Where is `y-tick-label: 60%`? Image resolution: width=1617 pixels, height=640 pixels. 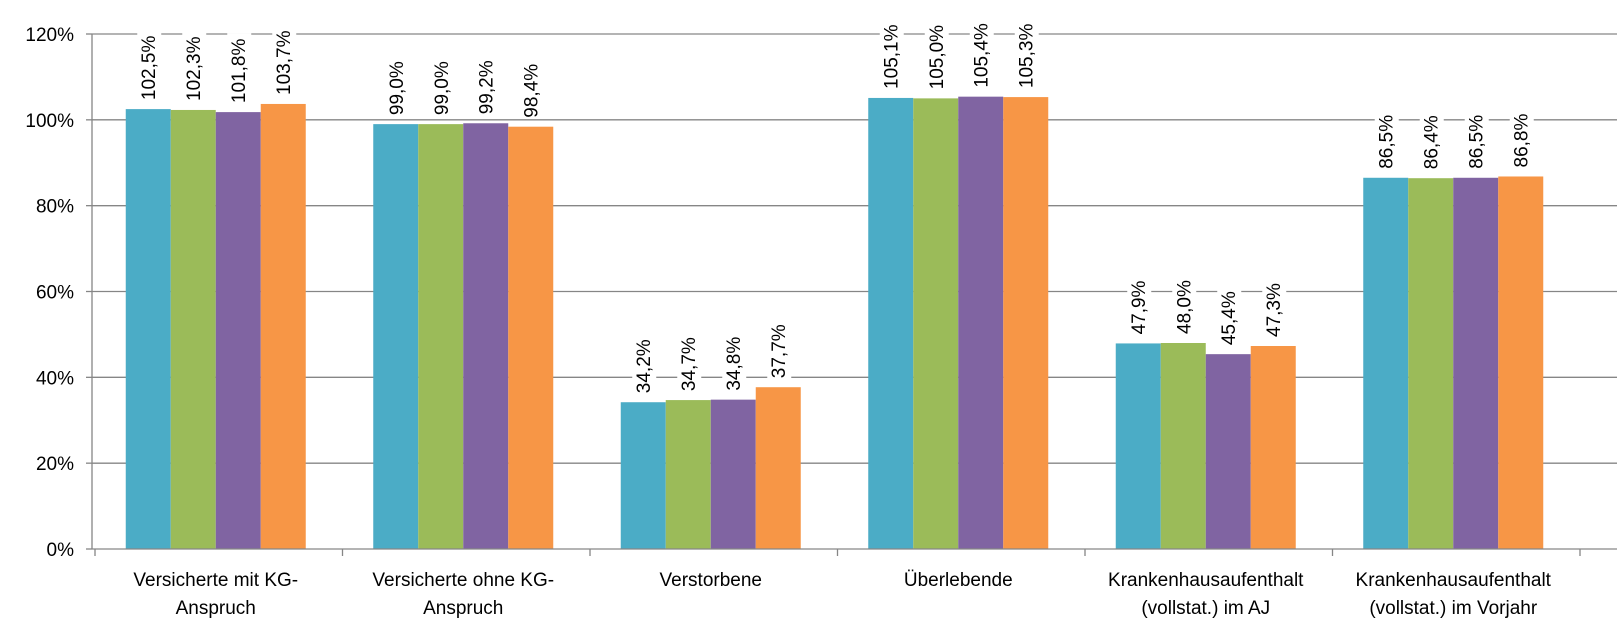
y-tick-label: 60% is located at coordinates (55, 293).